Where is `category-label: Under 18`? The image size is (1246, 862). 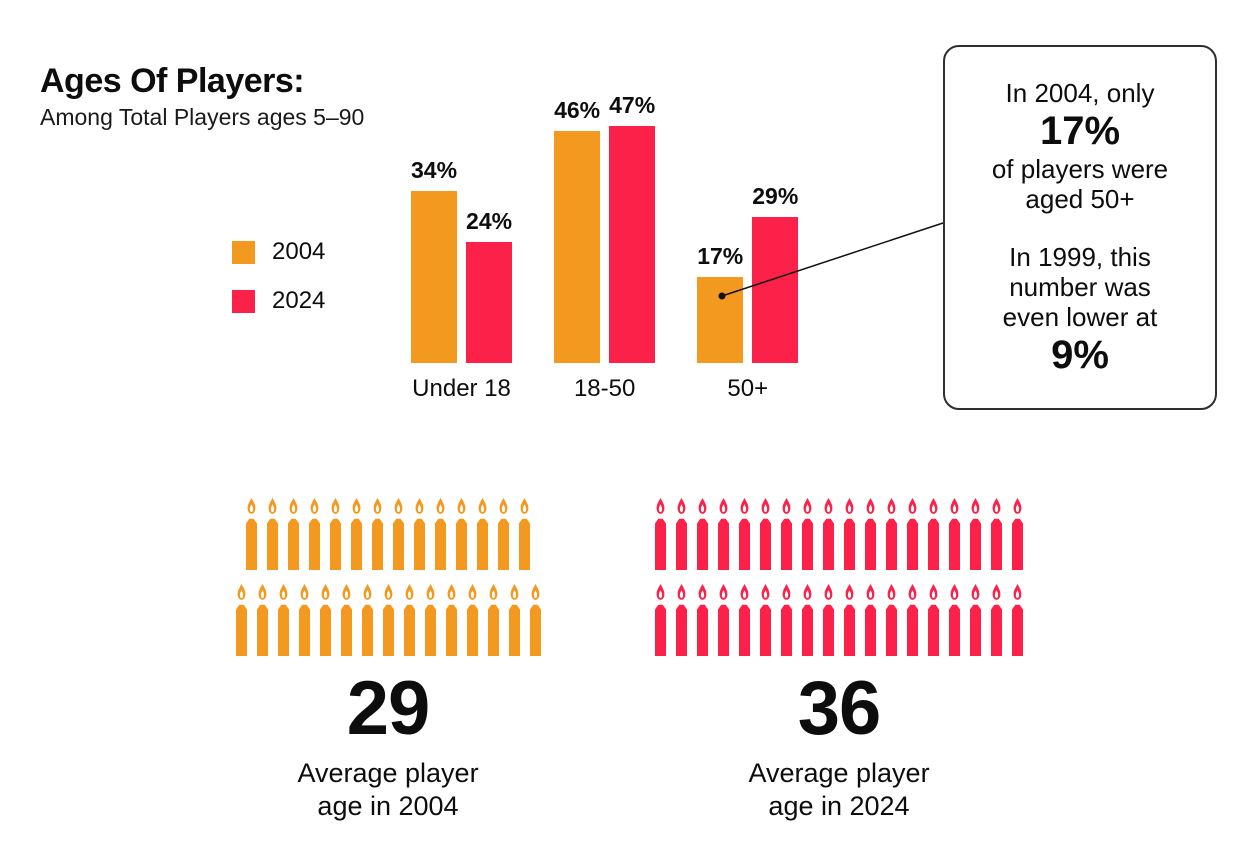 category-label: Under 18 is located at coordinates (461, 388).